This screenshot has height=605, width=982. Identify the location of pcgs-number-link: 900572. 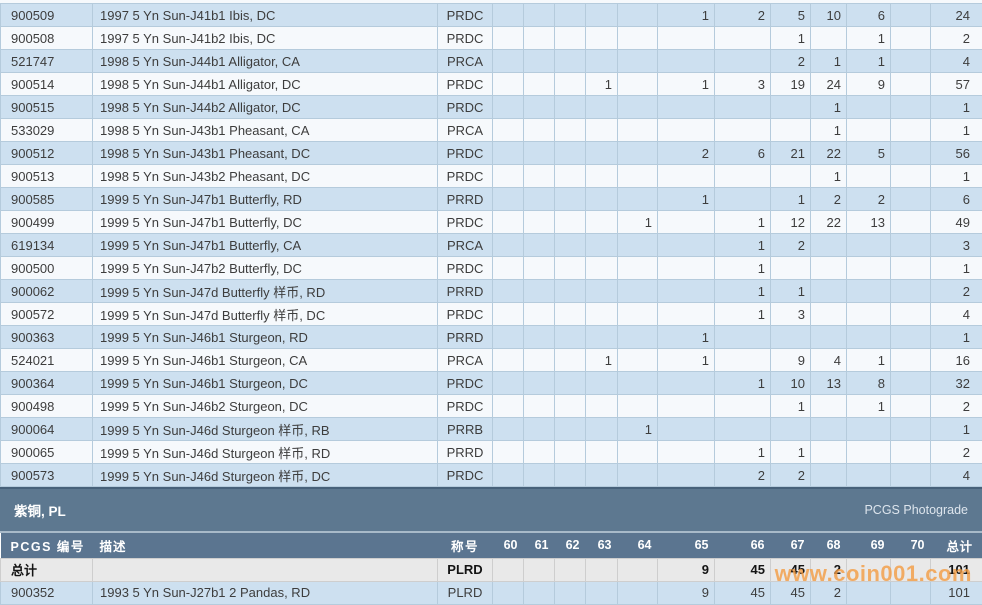
(46, 314).